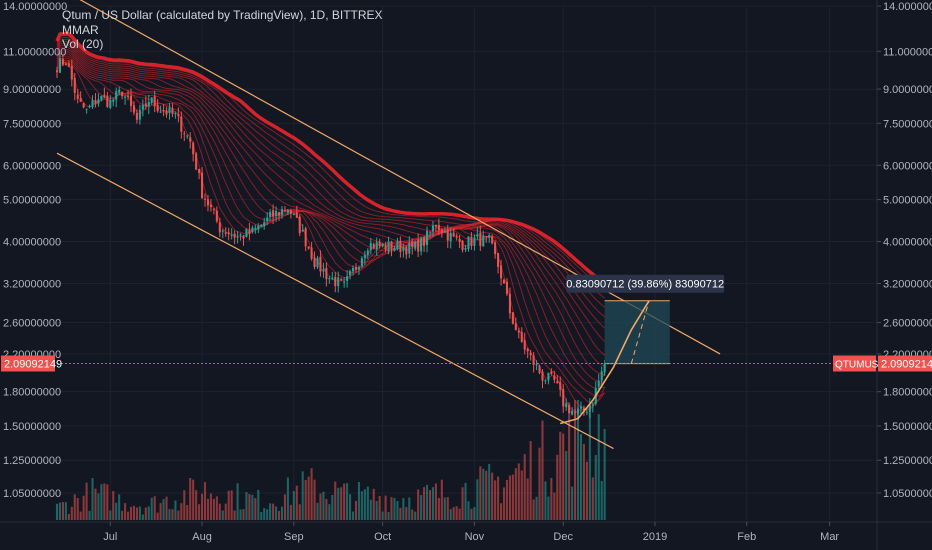 The height and width of the screenshot is (550, 932). What do you see at coordinates (80, 29) in the screenshot?
I see `indicator-mmar-label: MMAR` at bounding box center [80, 29].